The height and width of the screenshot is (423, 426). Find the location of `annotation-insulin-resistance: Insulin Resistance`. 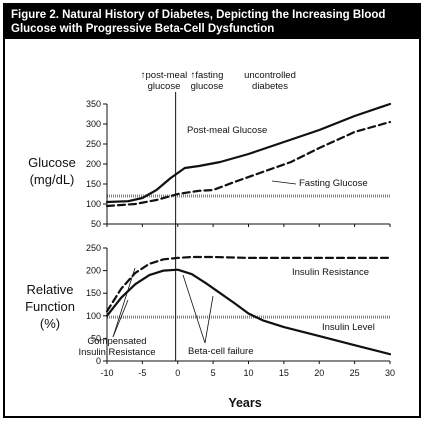

annotation-insulin-resistance: Insulin Resistance is located at coordinates (330, 272).